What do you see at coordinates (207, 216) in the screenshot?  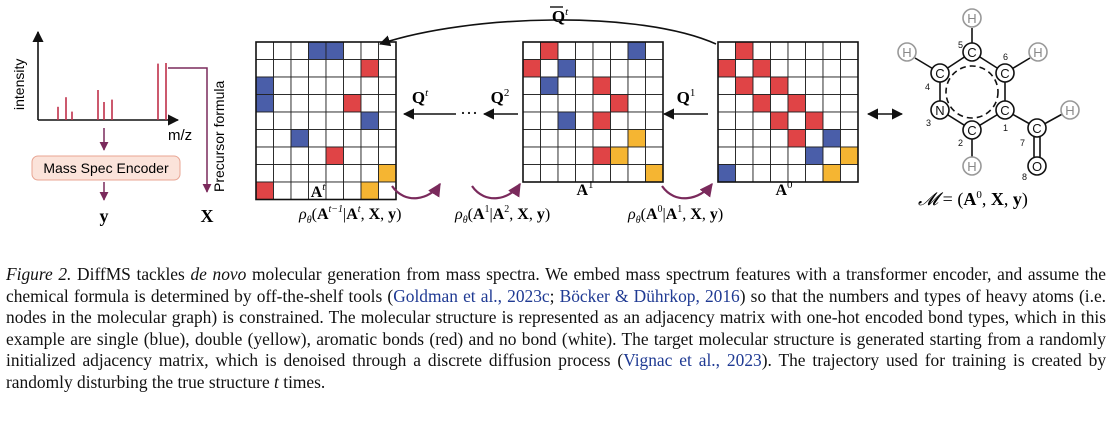 I see `precursor-output-x: X` at bounding box center [207, 216].